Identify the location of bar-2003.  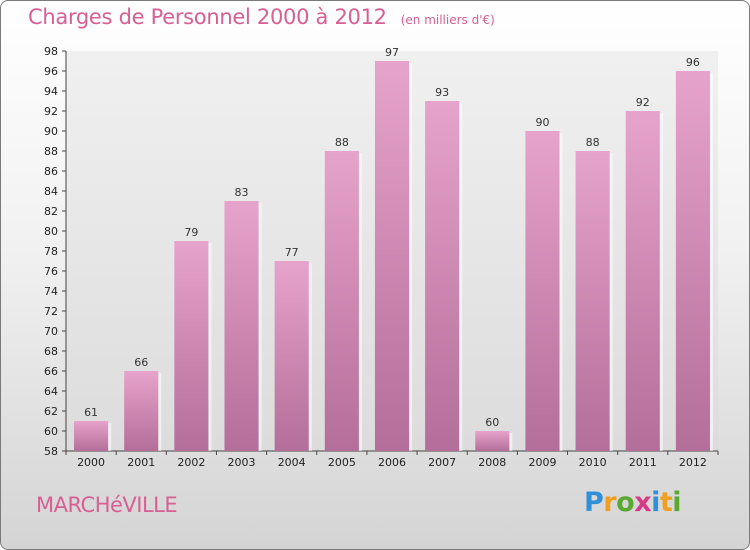
(241, 326).